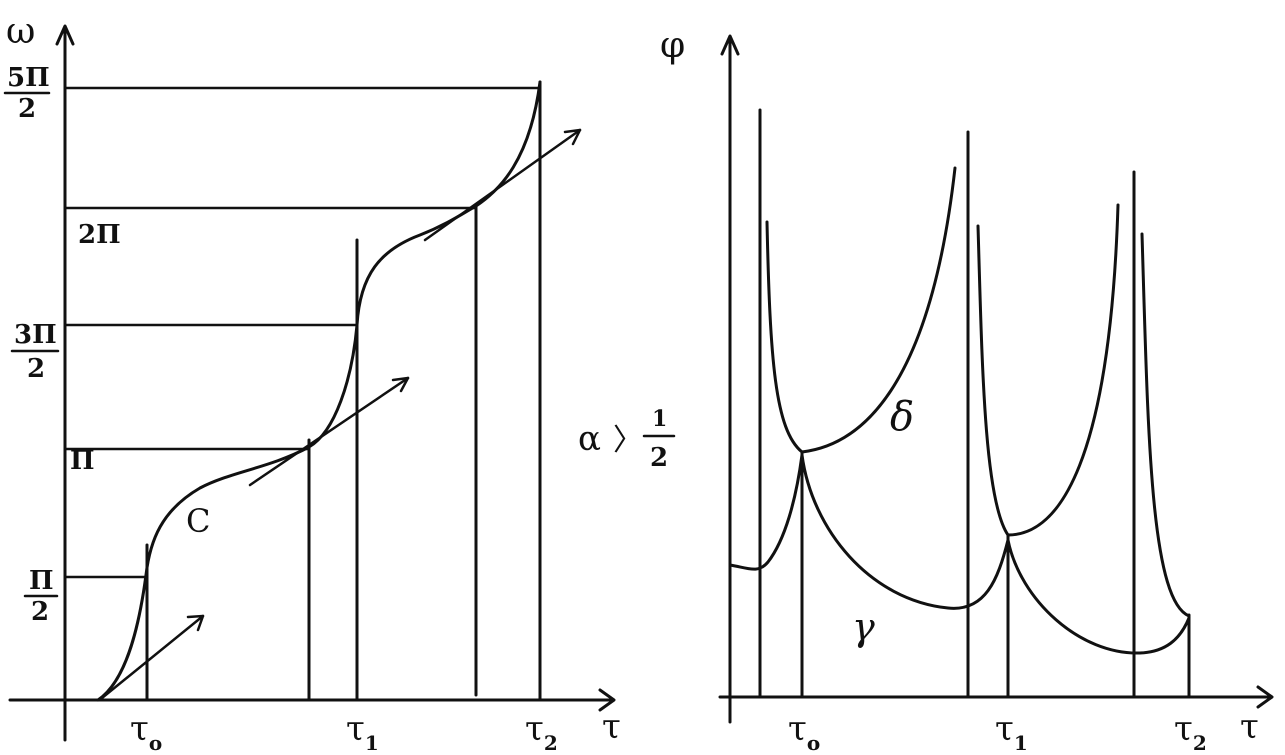 The image size is (1285, 755). What do you see at coordinates (35, 335) in the screenshot?
I see `y-tick-3pi-over-2-numerator: 3Π` at bounding box center [35, 335].